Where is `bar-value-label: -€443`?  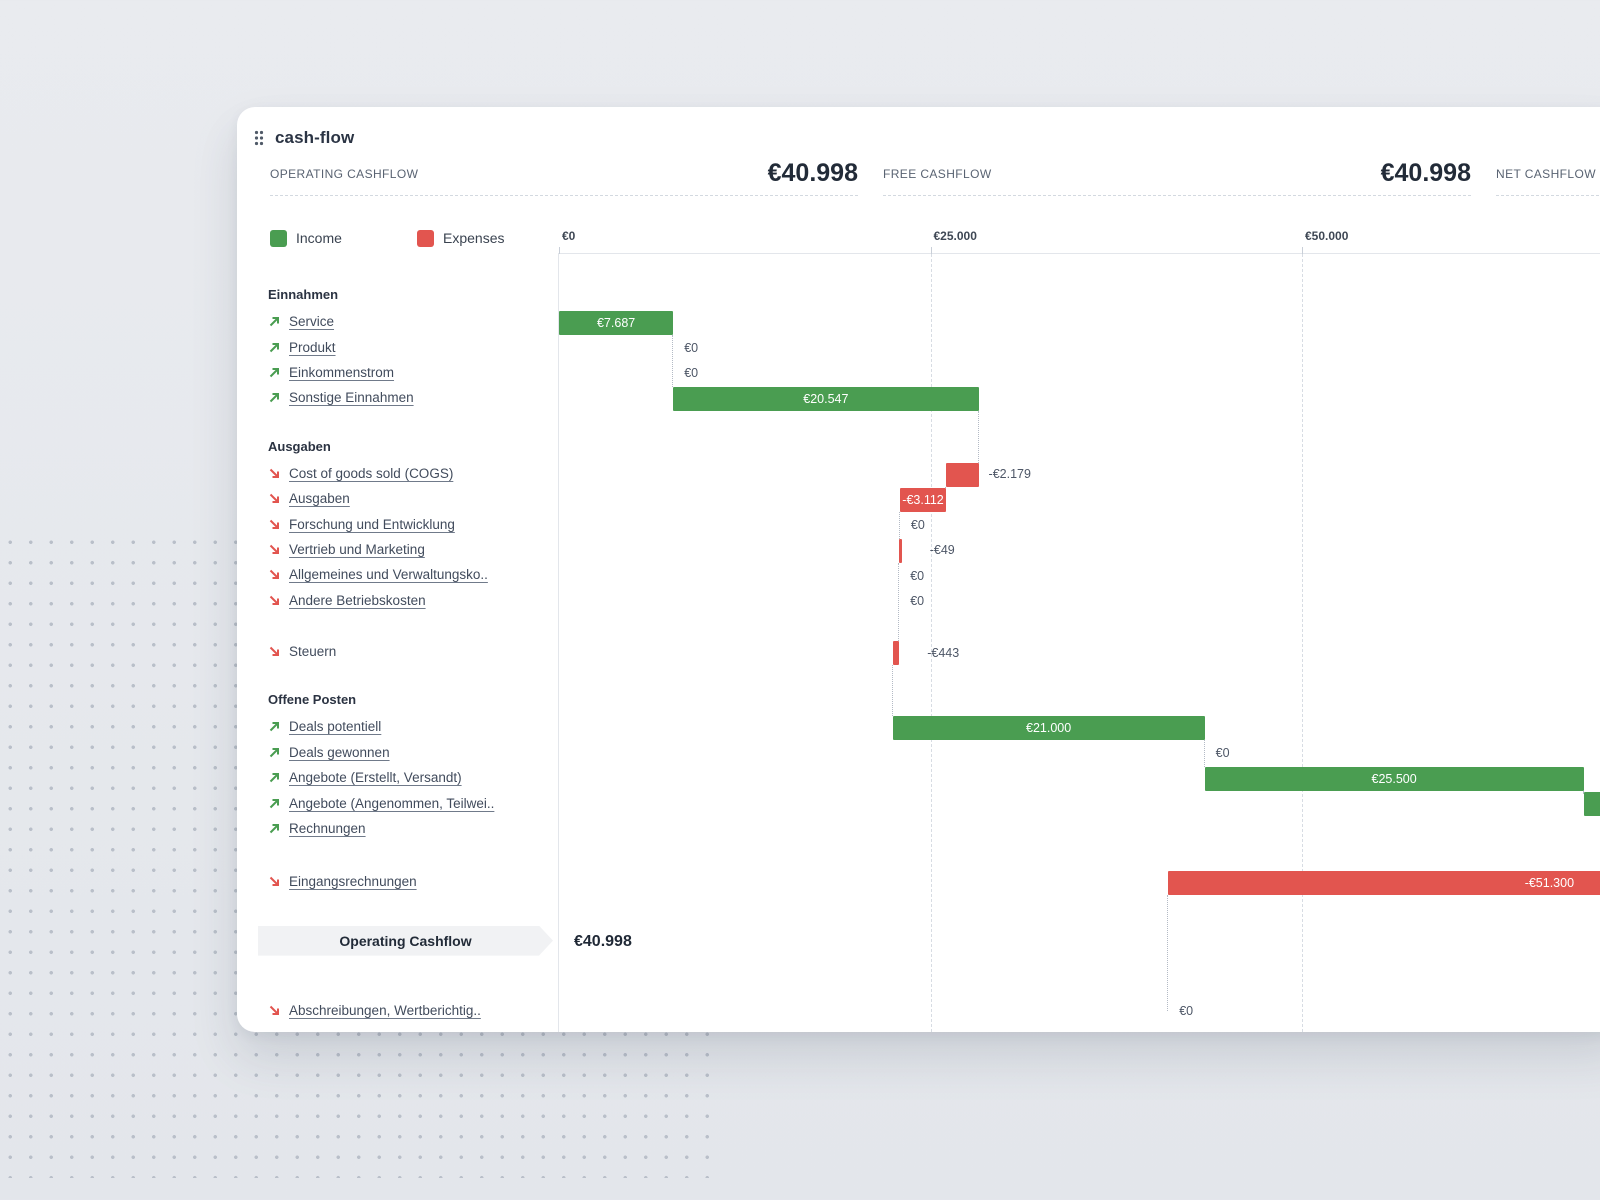 bar-value-label: -€443 is located at coordinates (943, 652).